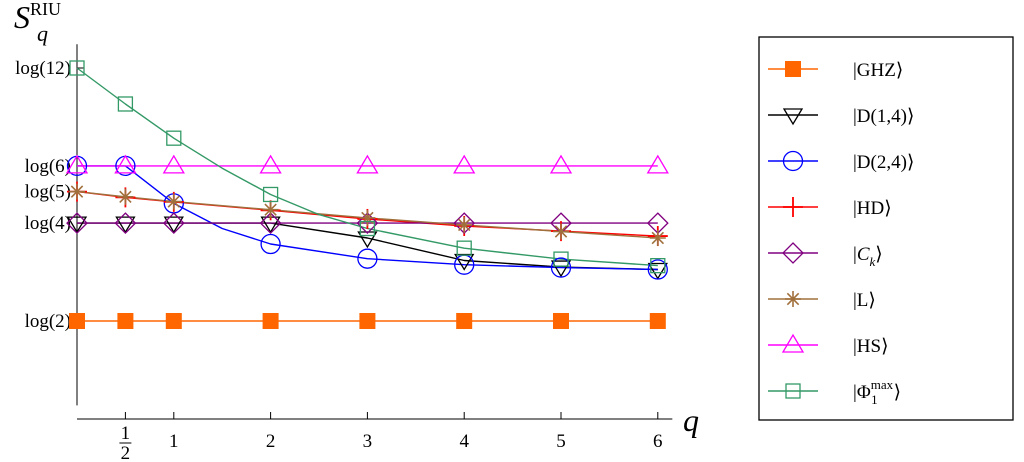 Image resolution: width=1024 pixels, height=462 pixels. What do you see at coordinates (872, 208) in the screenshot?
I see `legend-label: |HD⟩` at bounding box center [872, 208].